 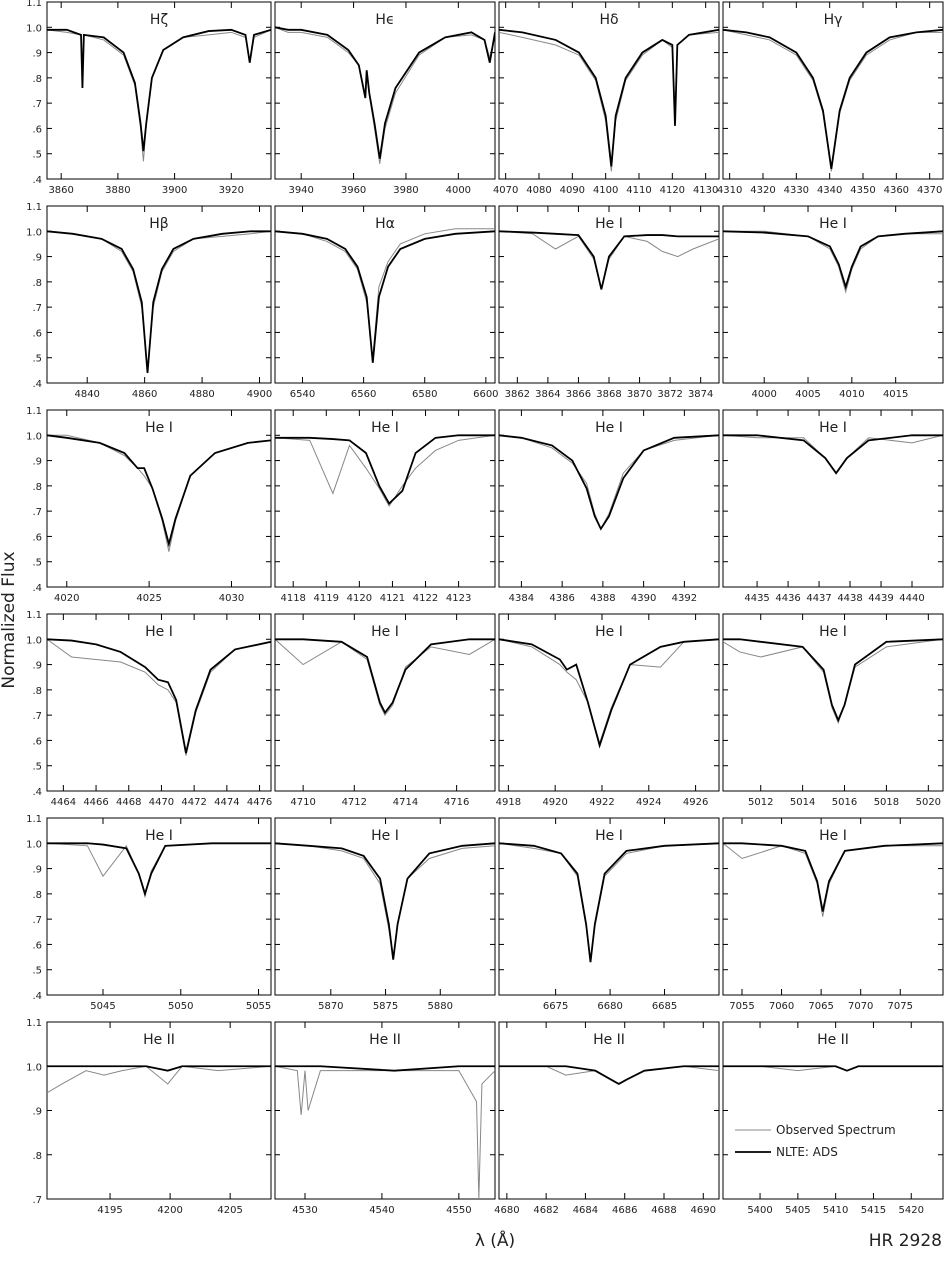 I want to click on x-tick-label: 7070, so click(x=860, y=1006).